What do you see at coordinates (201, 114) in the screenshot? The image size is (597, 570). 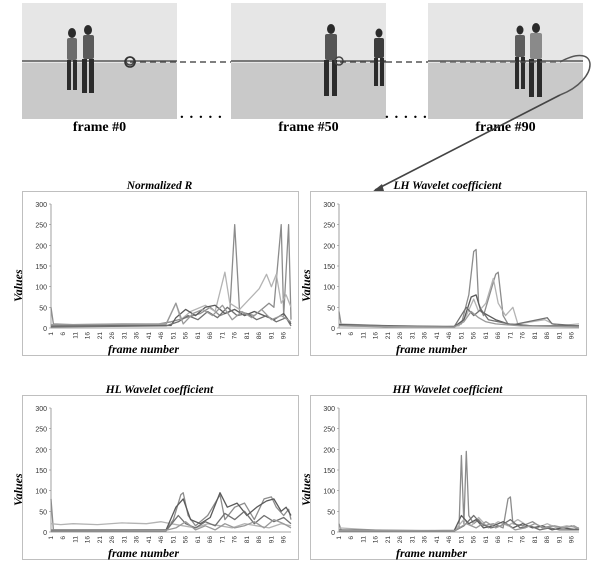 I see `ellipsis-left: . . . . .` at bounding box center [201, 114].